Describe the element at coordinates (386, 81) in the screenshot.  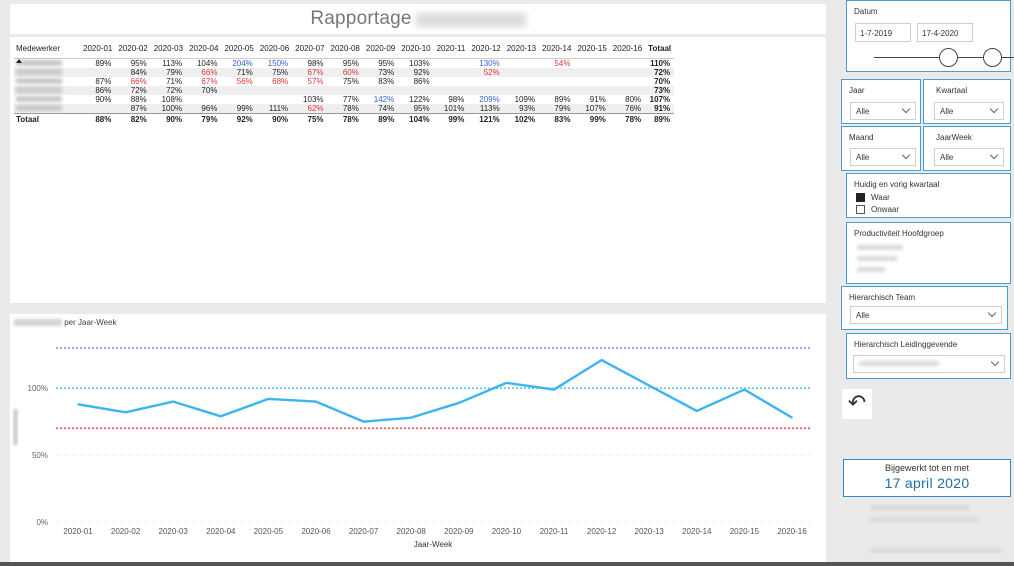
I see `table-cell: 83%` at that location.